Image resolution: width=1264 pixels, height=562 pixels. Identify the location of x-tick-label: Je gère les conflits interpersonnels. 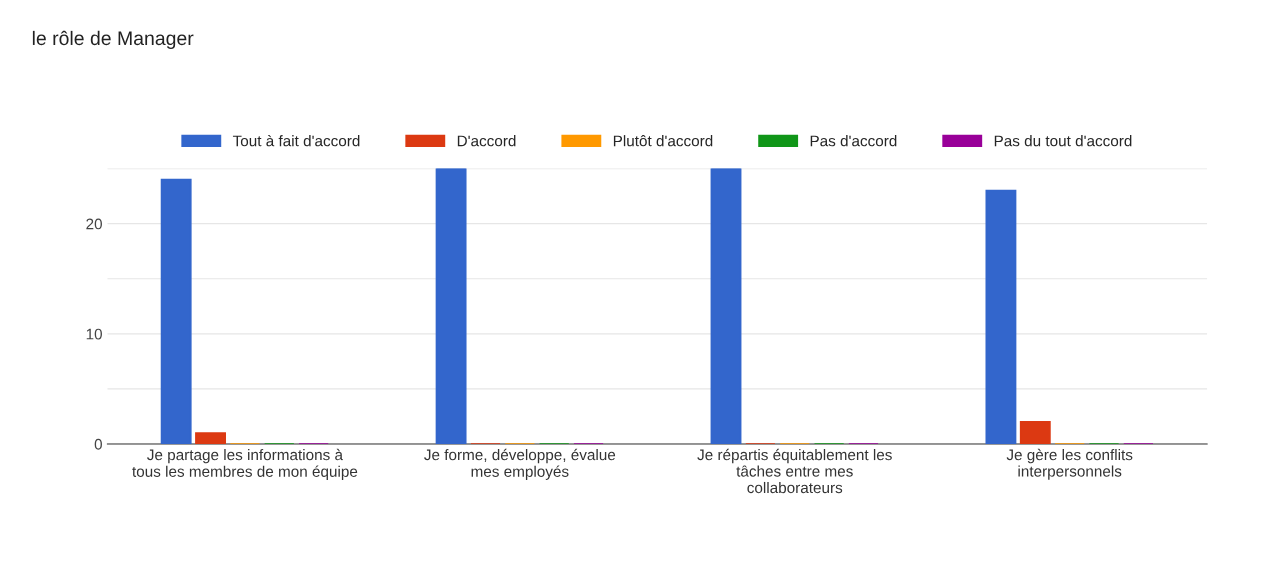
(1069, 464).